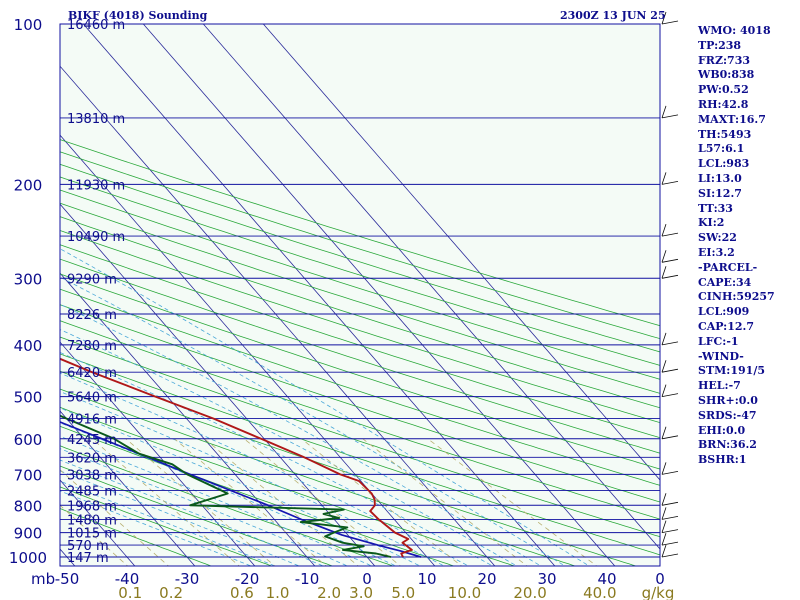 The image size is (800, 600). What do you see at coordinates (92, 398) in the screenshot?
I see `height-label: 5640 m` at bounding box center [92, 398].